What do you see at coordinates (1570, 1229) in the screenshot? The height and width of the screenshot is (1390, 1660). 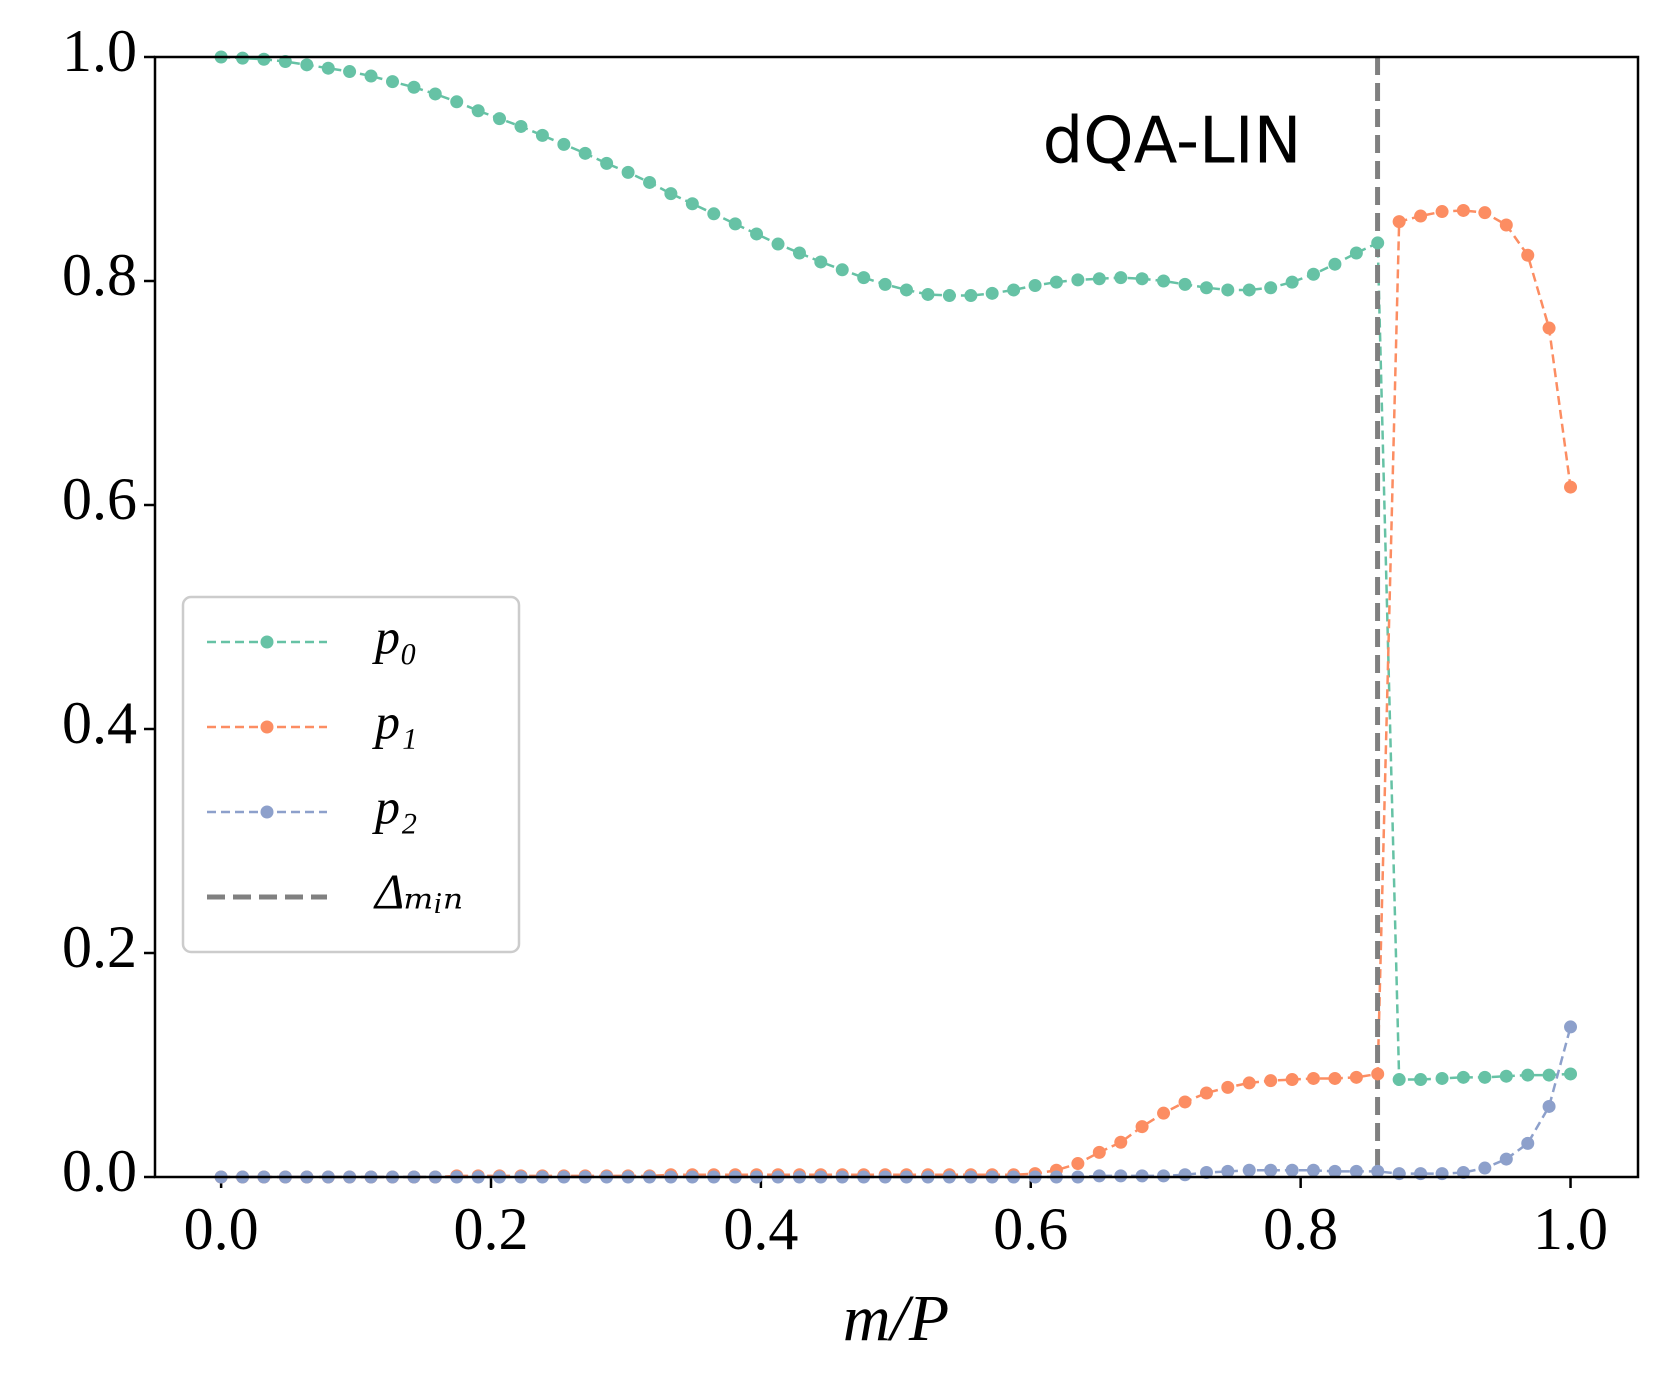 I see `x-tick-label: 1.0` at bounding box center [1570, 1229].